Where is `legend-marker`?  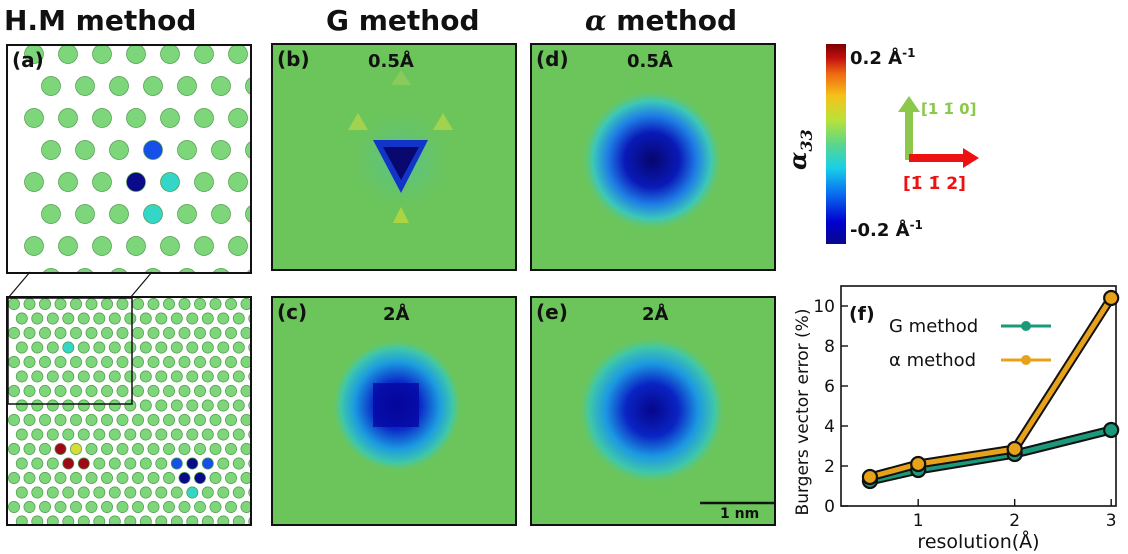
legend-marker is located at coordinates (1026, 326).